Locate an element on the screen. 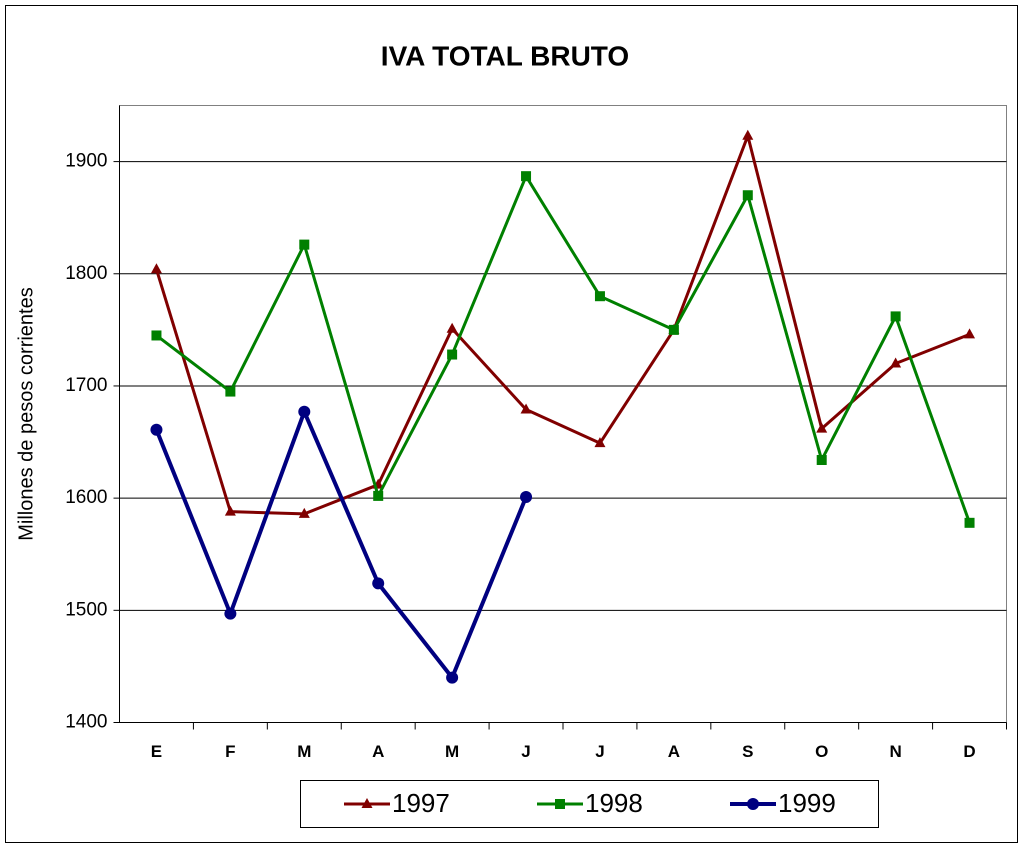 This screenshot has height=848, width=1025. chart-title: IVA TOTAL BRUTO is located at coordinates (505, 55).